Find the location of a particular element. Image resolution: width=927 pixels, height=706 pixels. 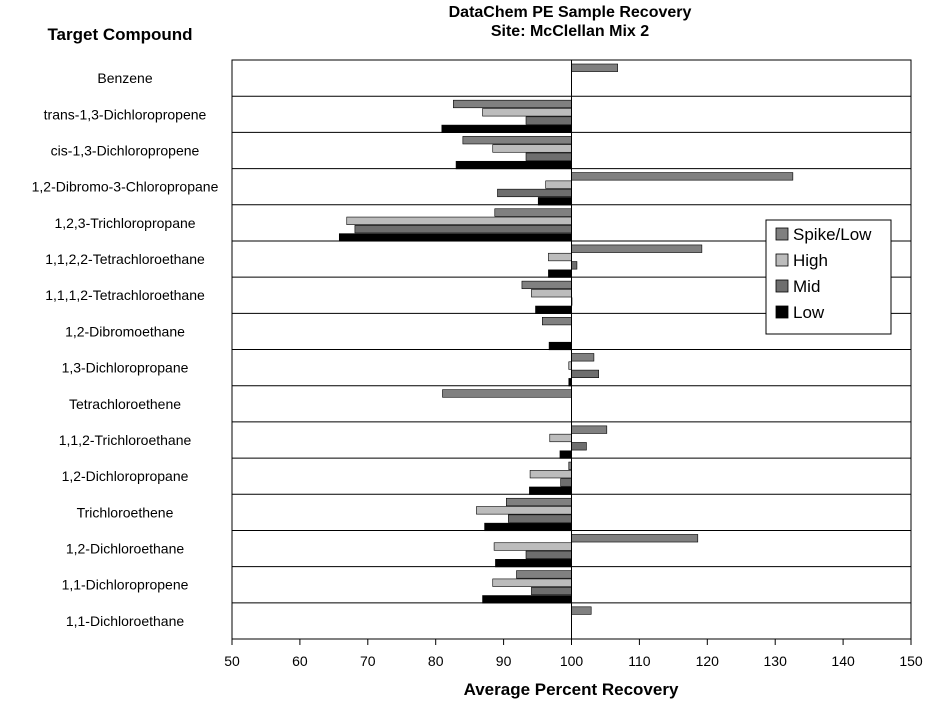

category-label: Benzene is located at coordinates (124, 78).